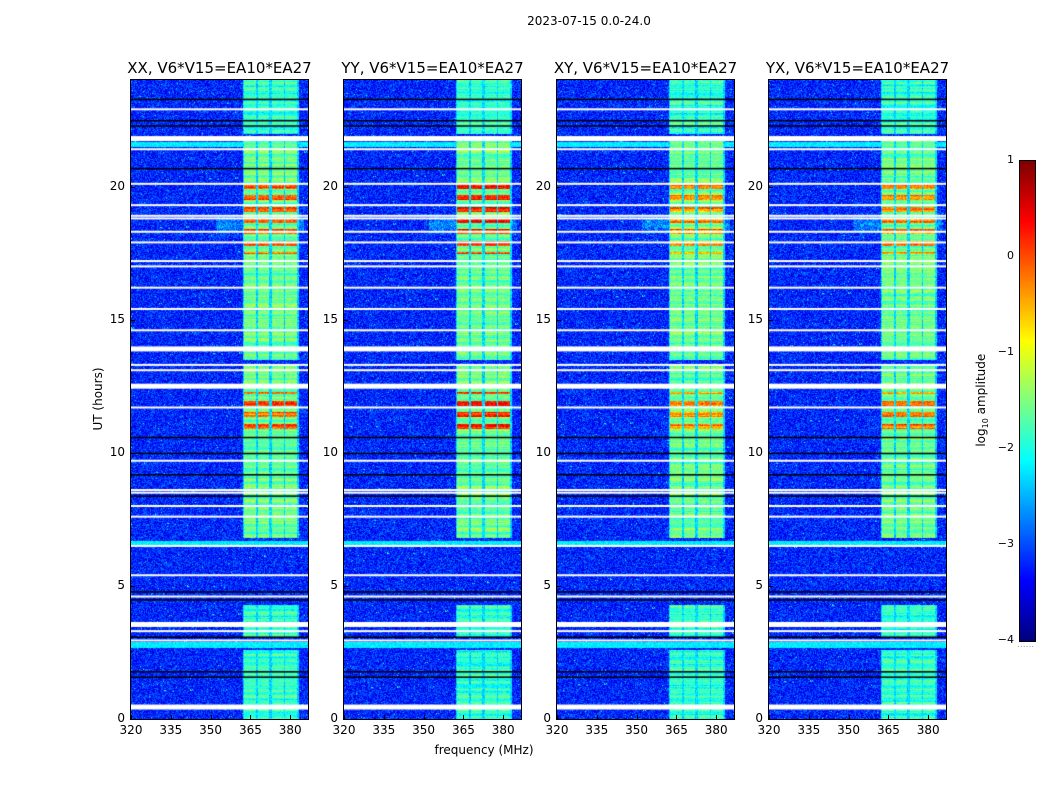 This screenshot has height=800, width=1050. I want to click on colorbar-tick-label: −2, so click(1005, 447).